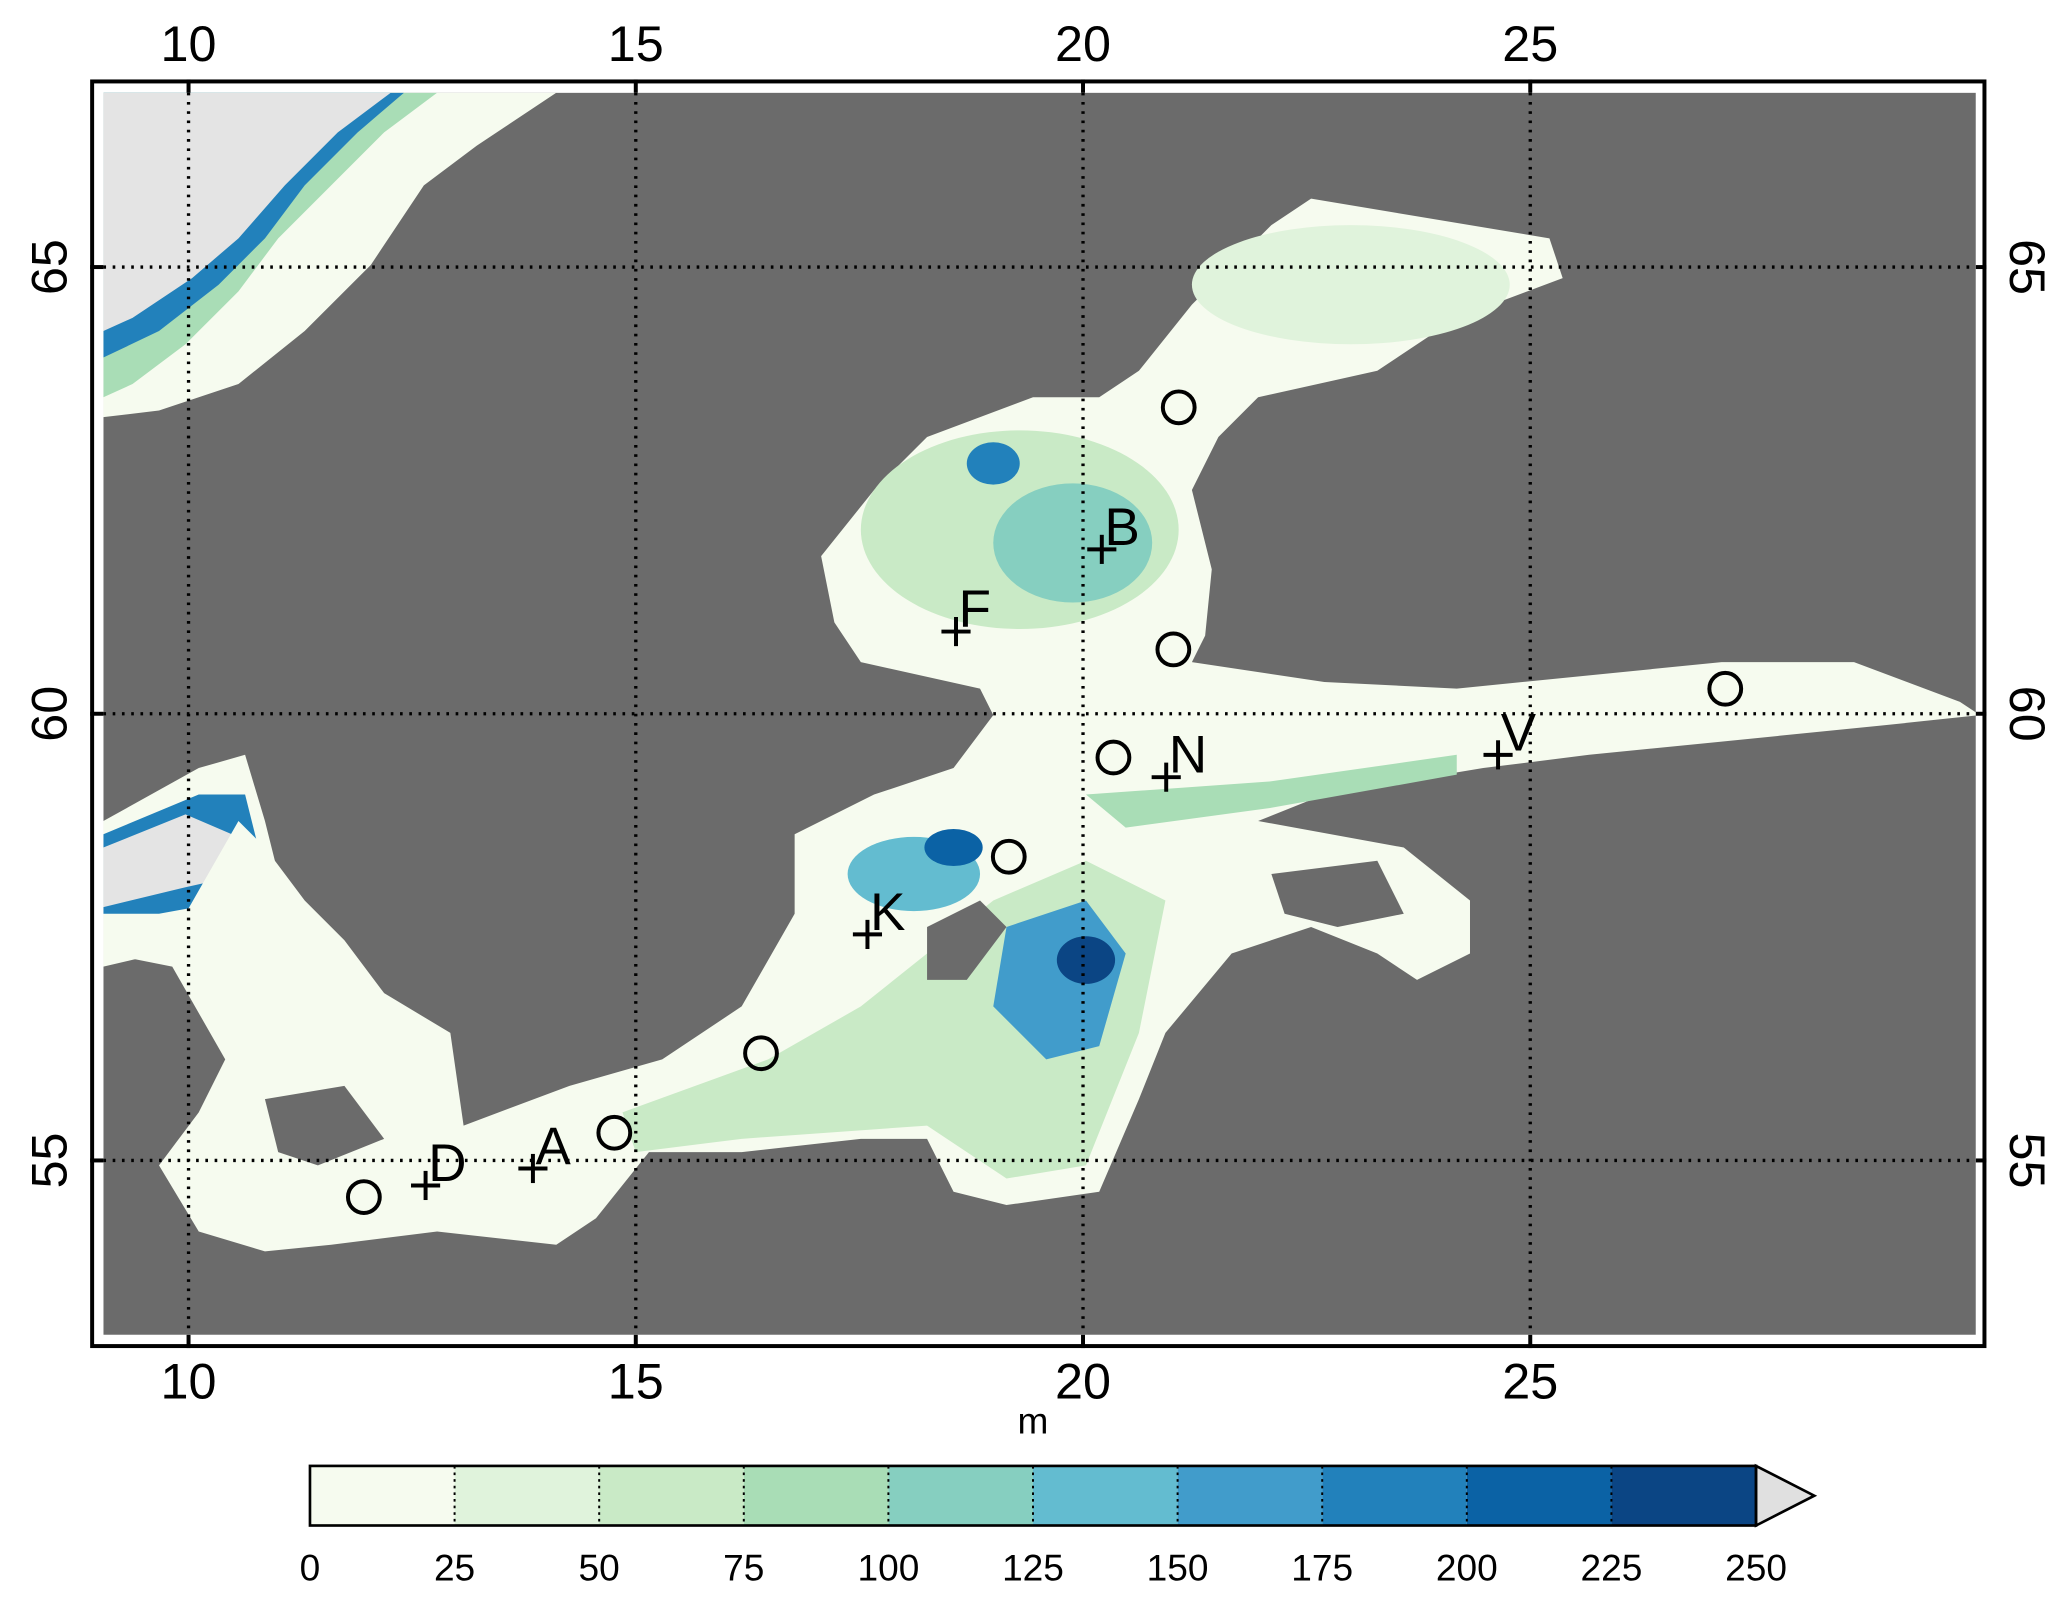 The image size is (2066, 1599). What do you see at coordinates (975, 609) in the screenshot?
I see `station-label: F` at bounding box center [975, 609].